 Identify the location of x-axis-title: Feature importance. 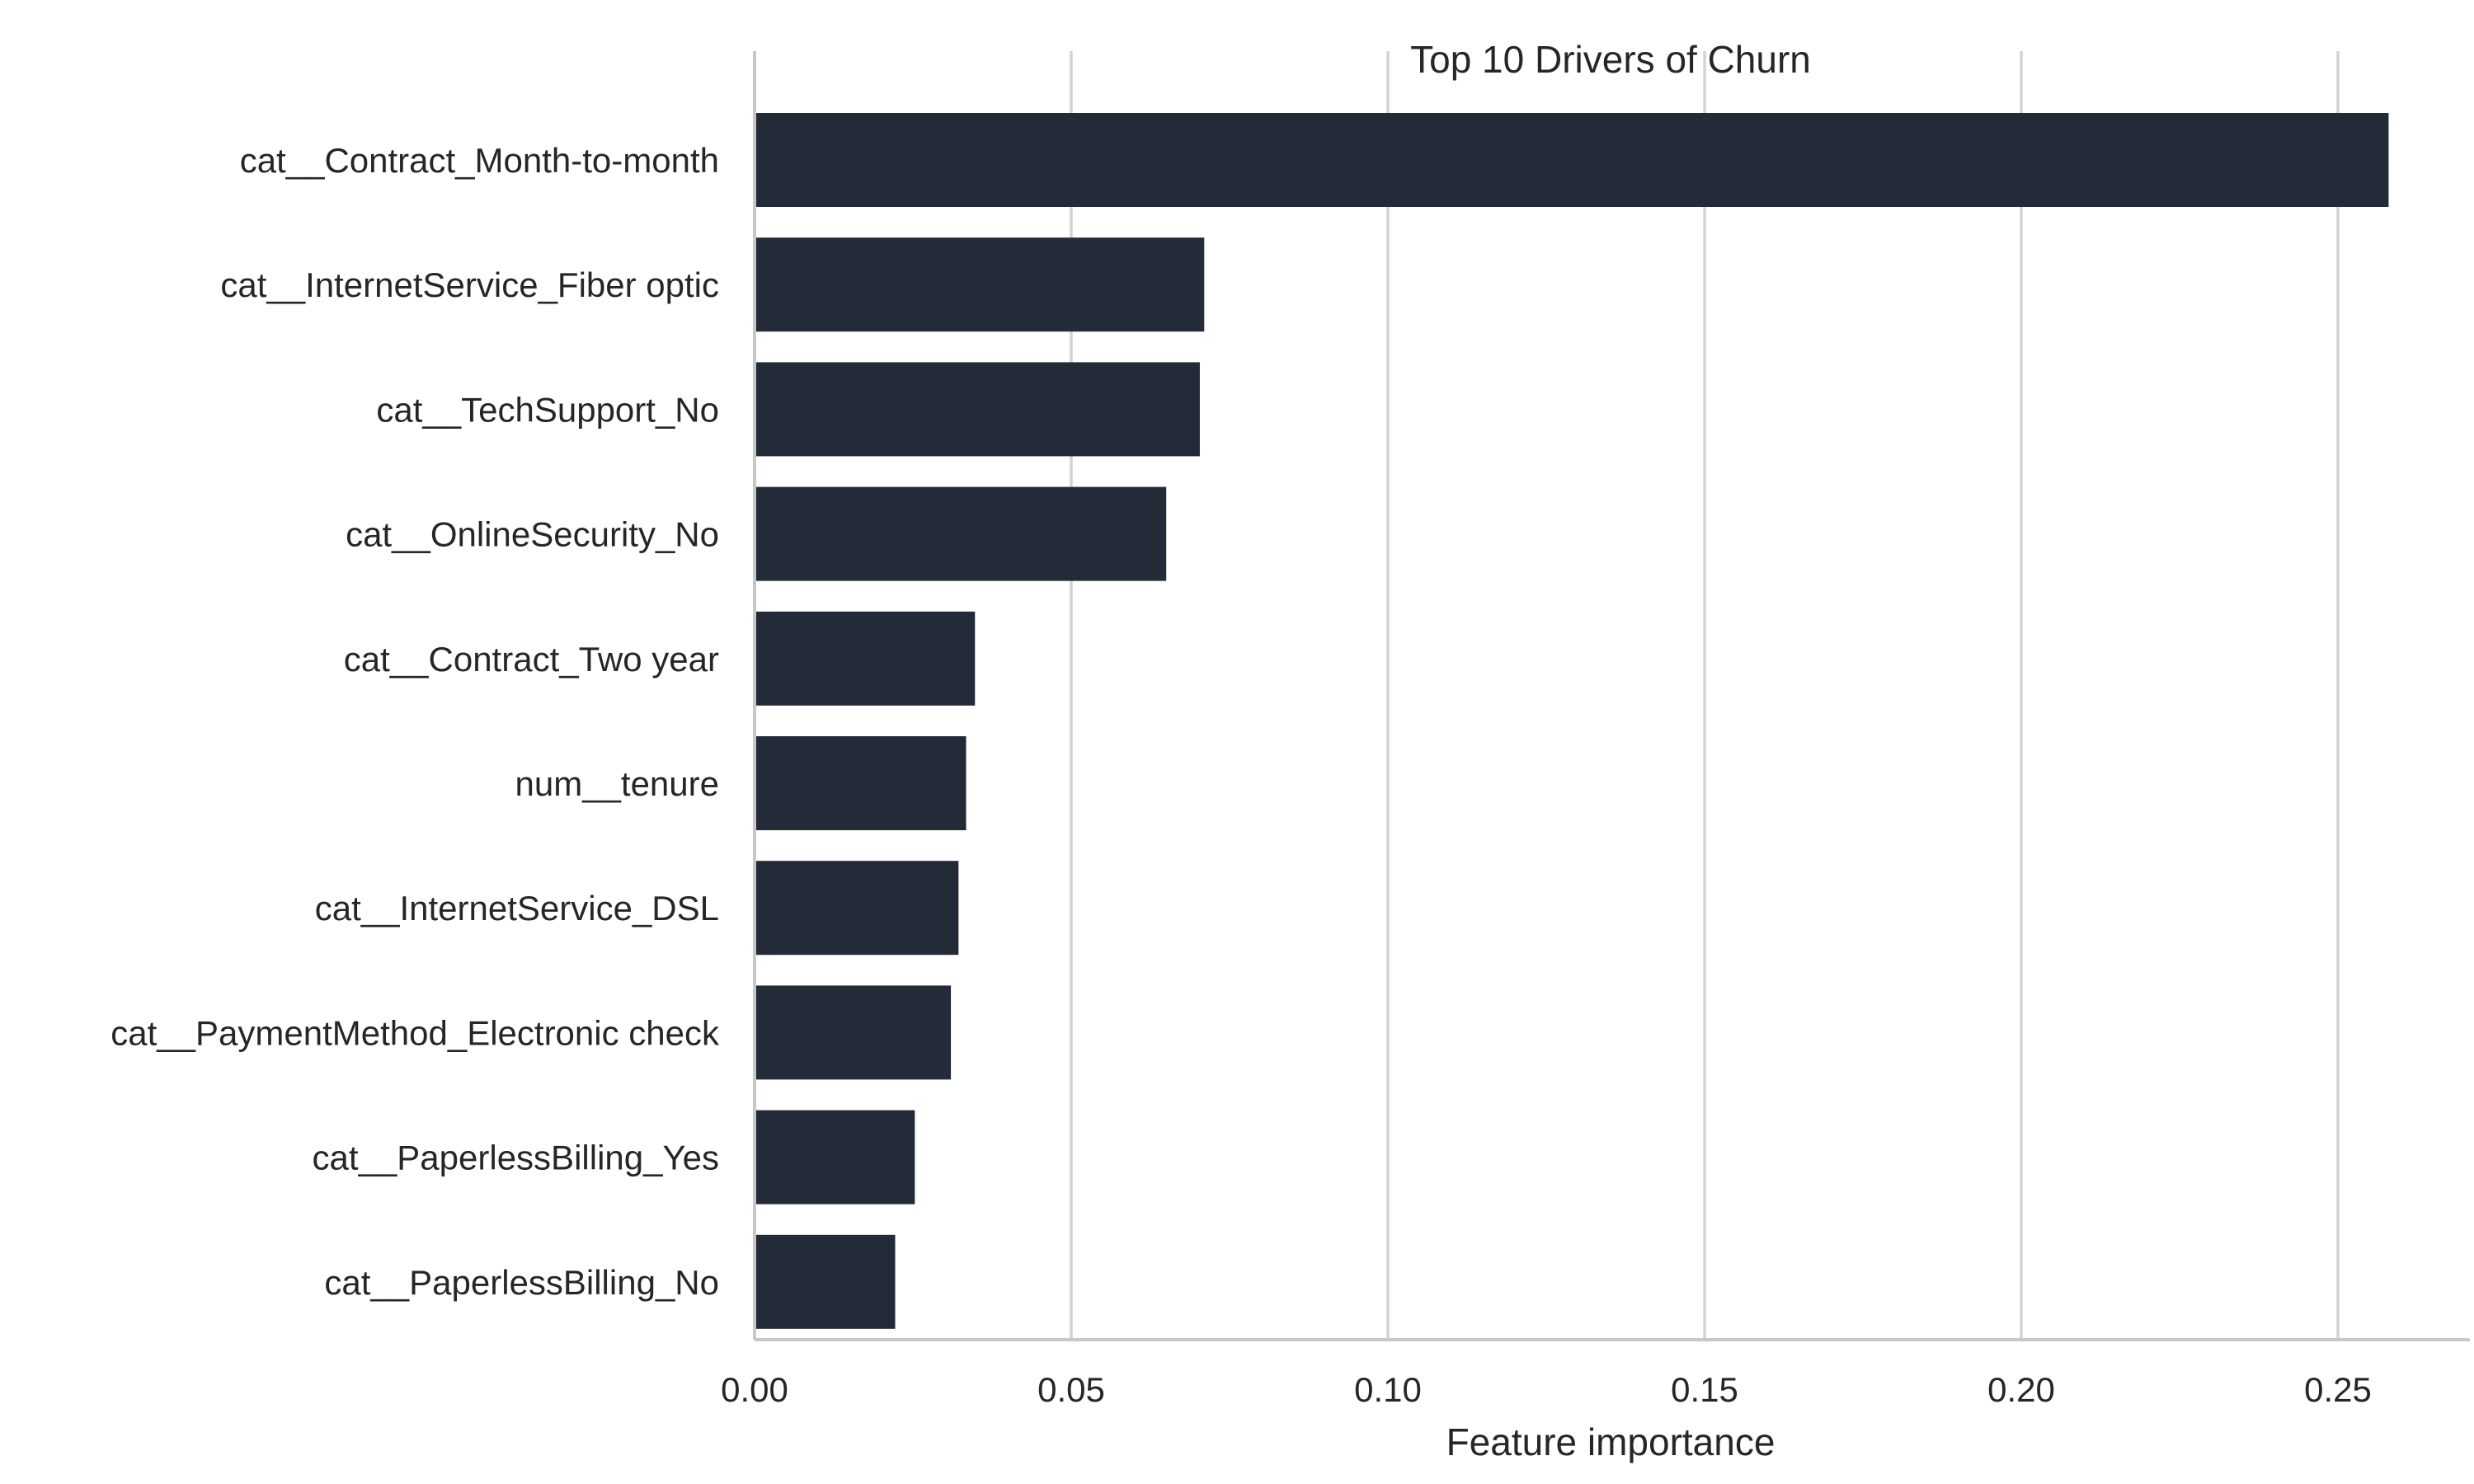
(1611, 1442).